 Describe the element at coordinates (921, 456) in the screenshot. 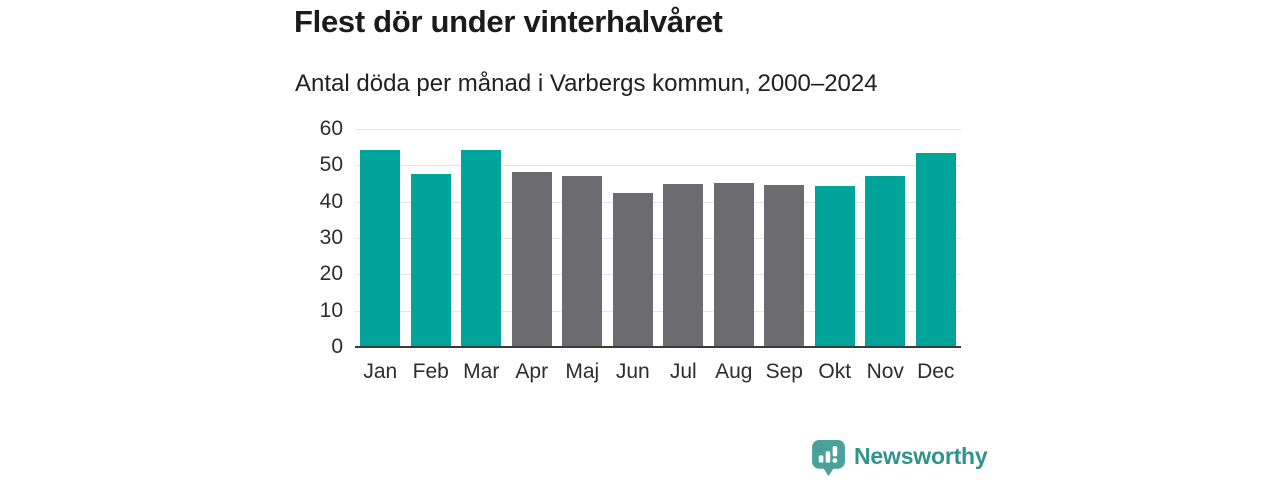

I see `newsworthy-logo-text: Newsworthy` at that location.